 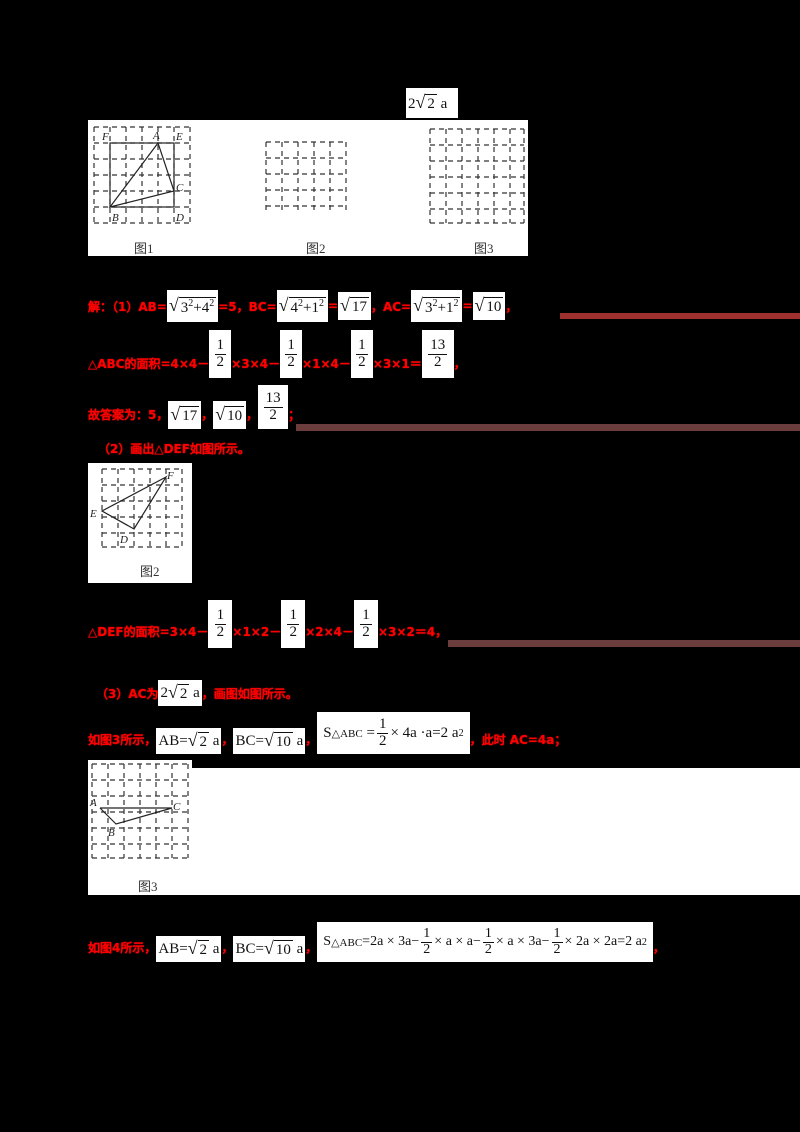 I want to click on figure-3-solution: A C B 图3, so click(x=140, y=827).